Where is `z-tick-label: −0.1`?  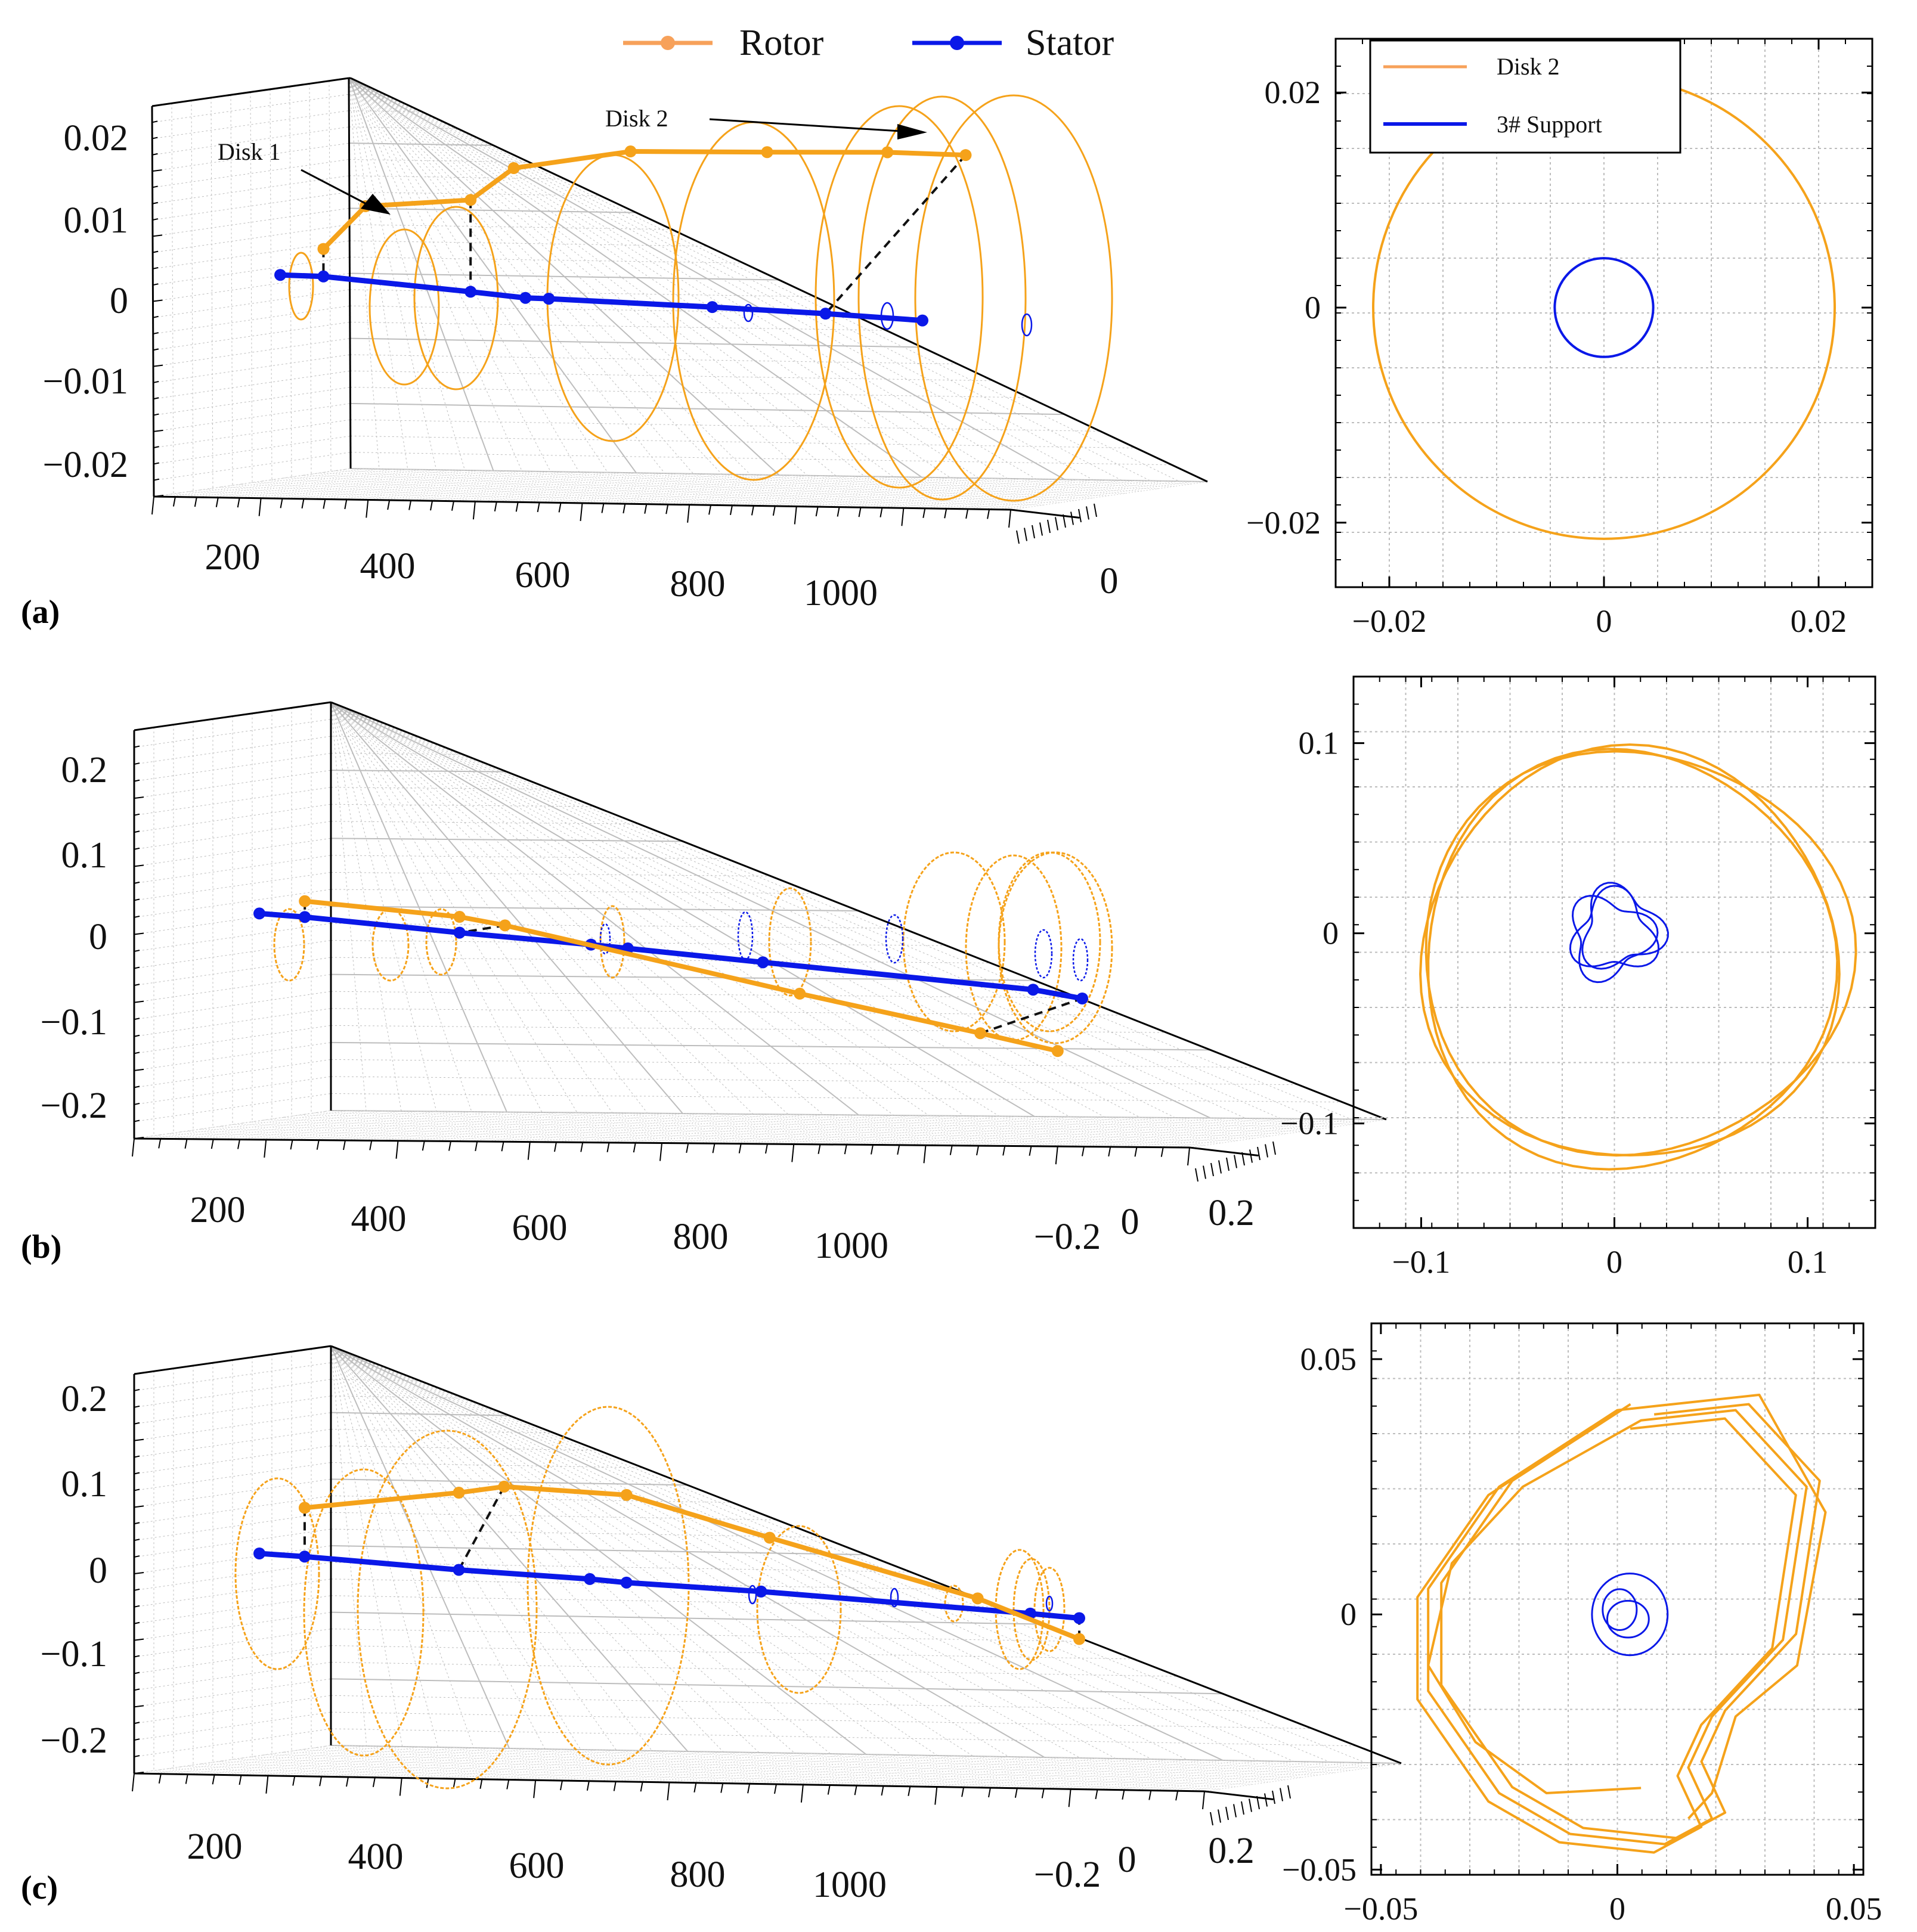
z-tick-label: −0.1 is located at coordinates (74, 1022).